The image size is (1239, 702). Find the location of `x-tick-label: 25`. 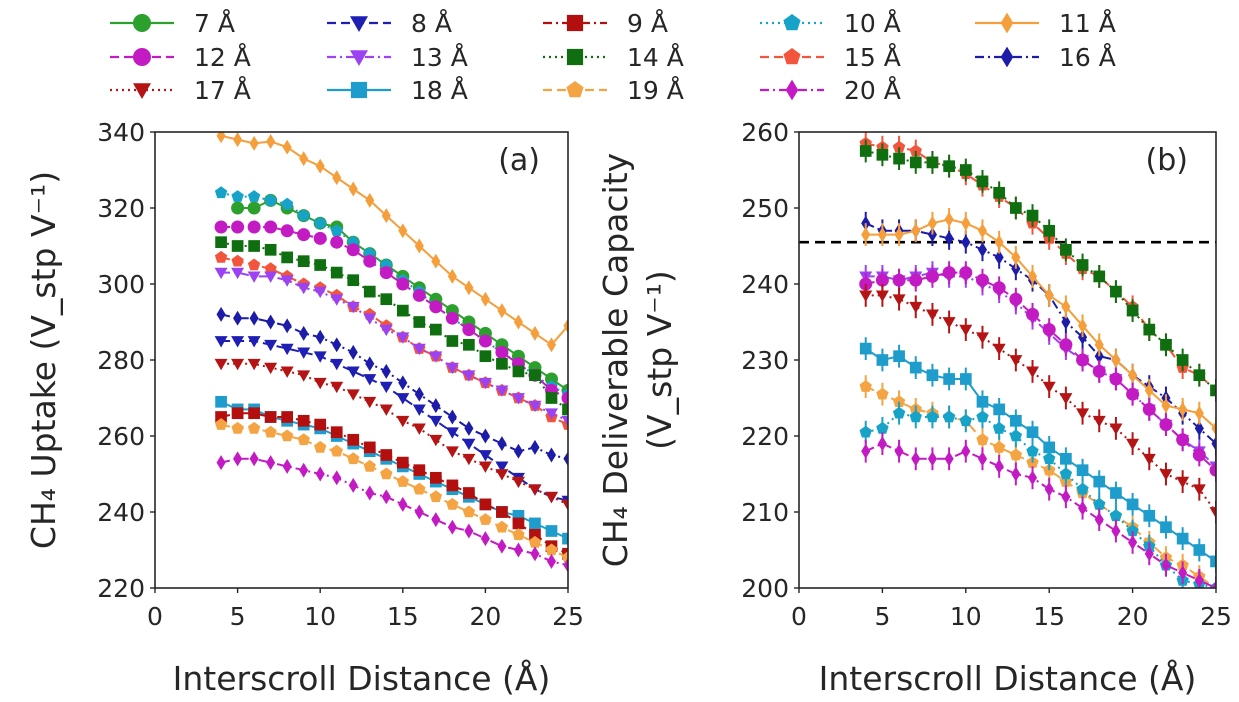

x-tick-label: 25 is located at coordinates (1216, 616).